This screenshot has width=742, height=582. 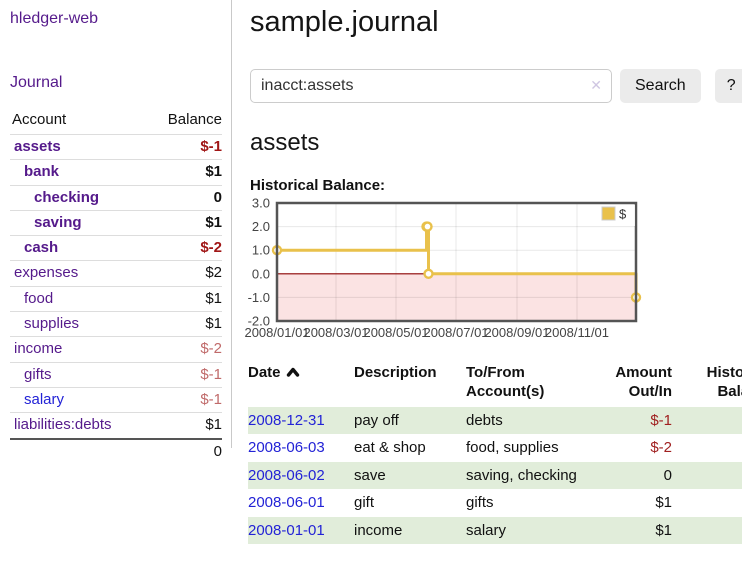 I want to click on account-row: saving $1, so click(x=116, y=223).